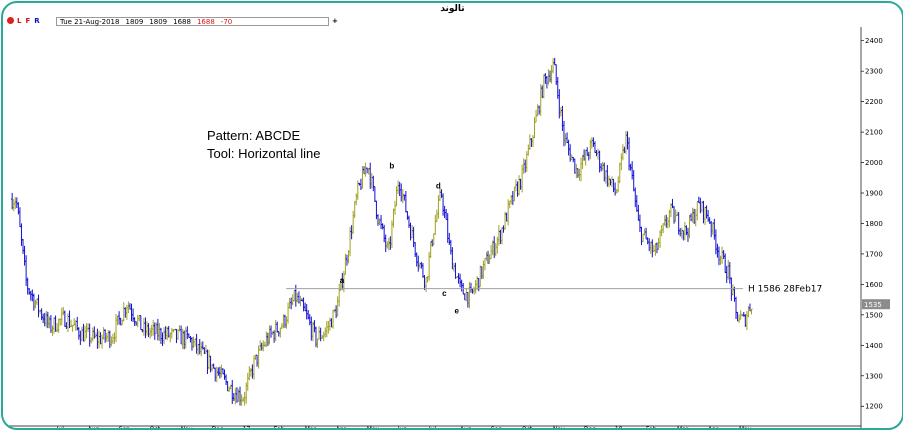 This screenshot has width=903, height=430. Describe the element at coordinates (457, 310) in the screenshot. I see `wave-label-e: e` at that location.